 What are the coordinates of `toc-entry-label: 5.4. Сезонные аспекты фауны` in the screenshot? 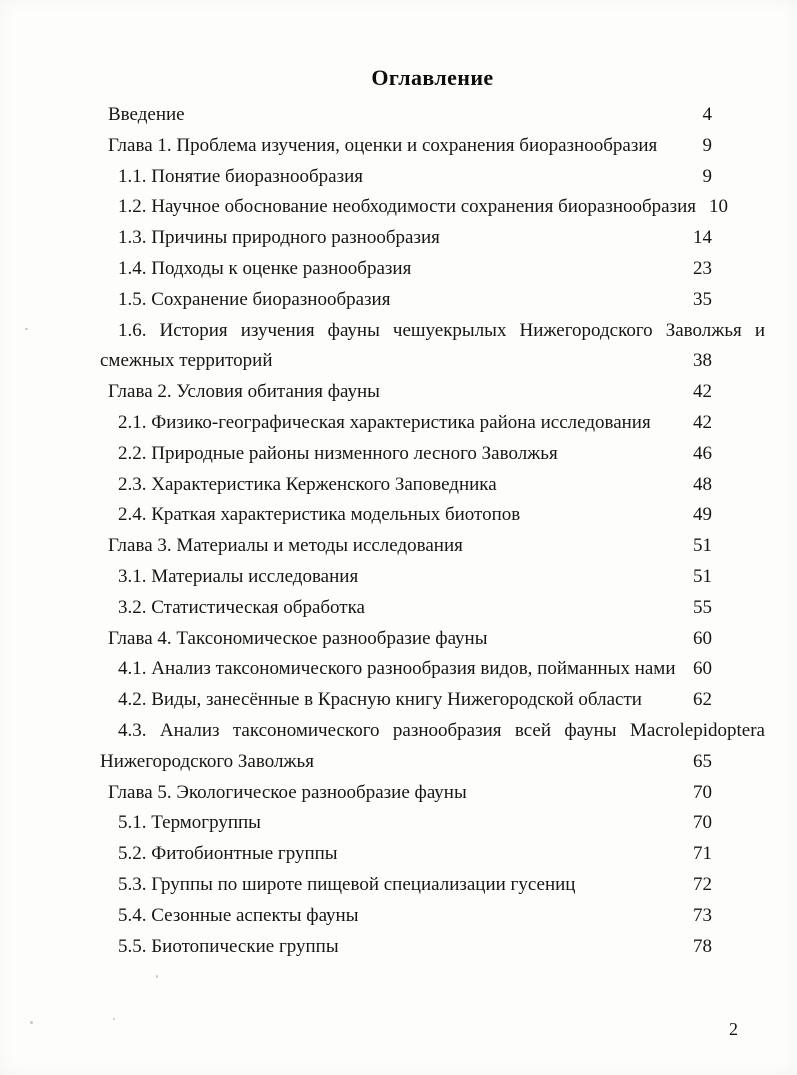 It's located at (238, 915).